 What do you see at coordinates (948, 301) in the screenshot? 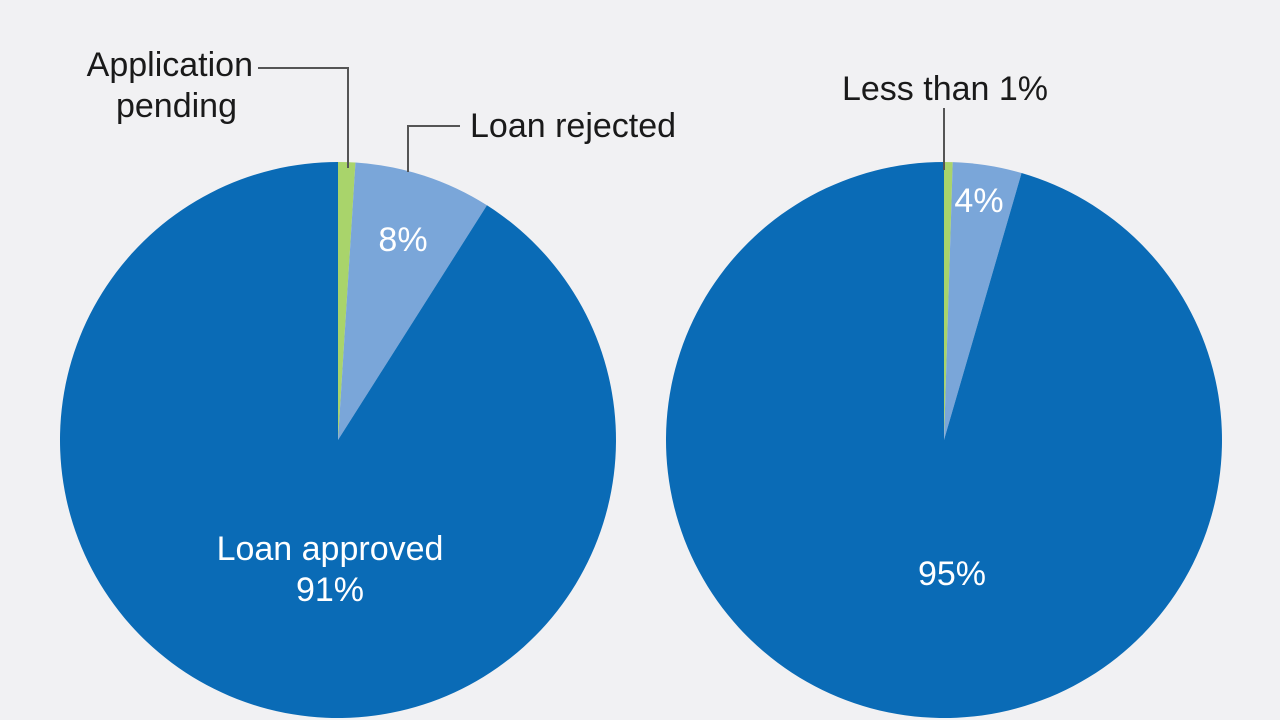
I see `pie-slice-application-pending-right` at bounding box center [948, 301].